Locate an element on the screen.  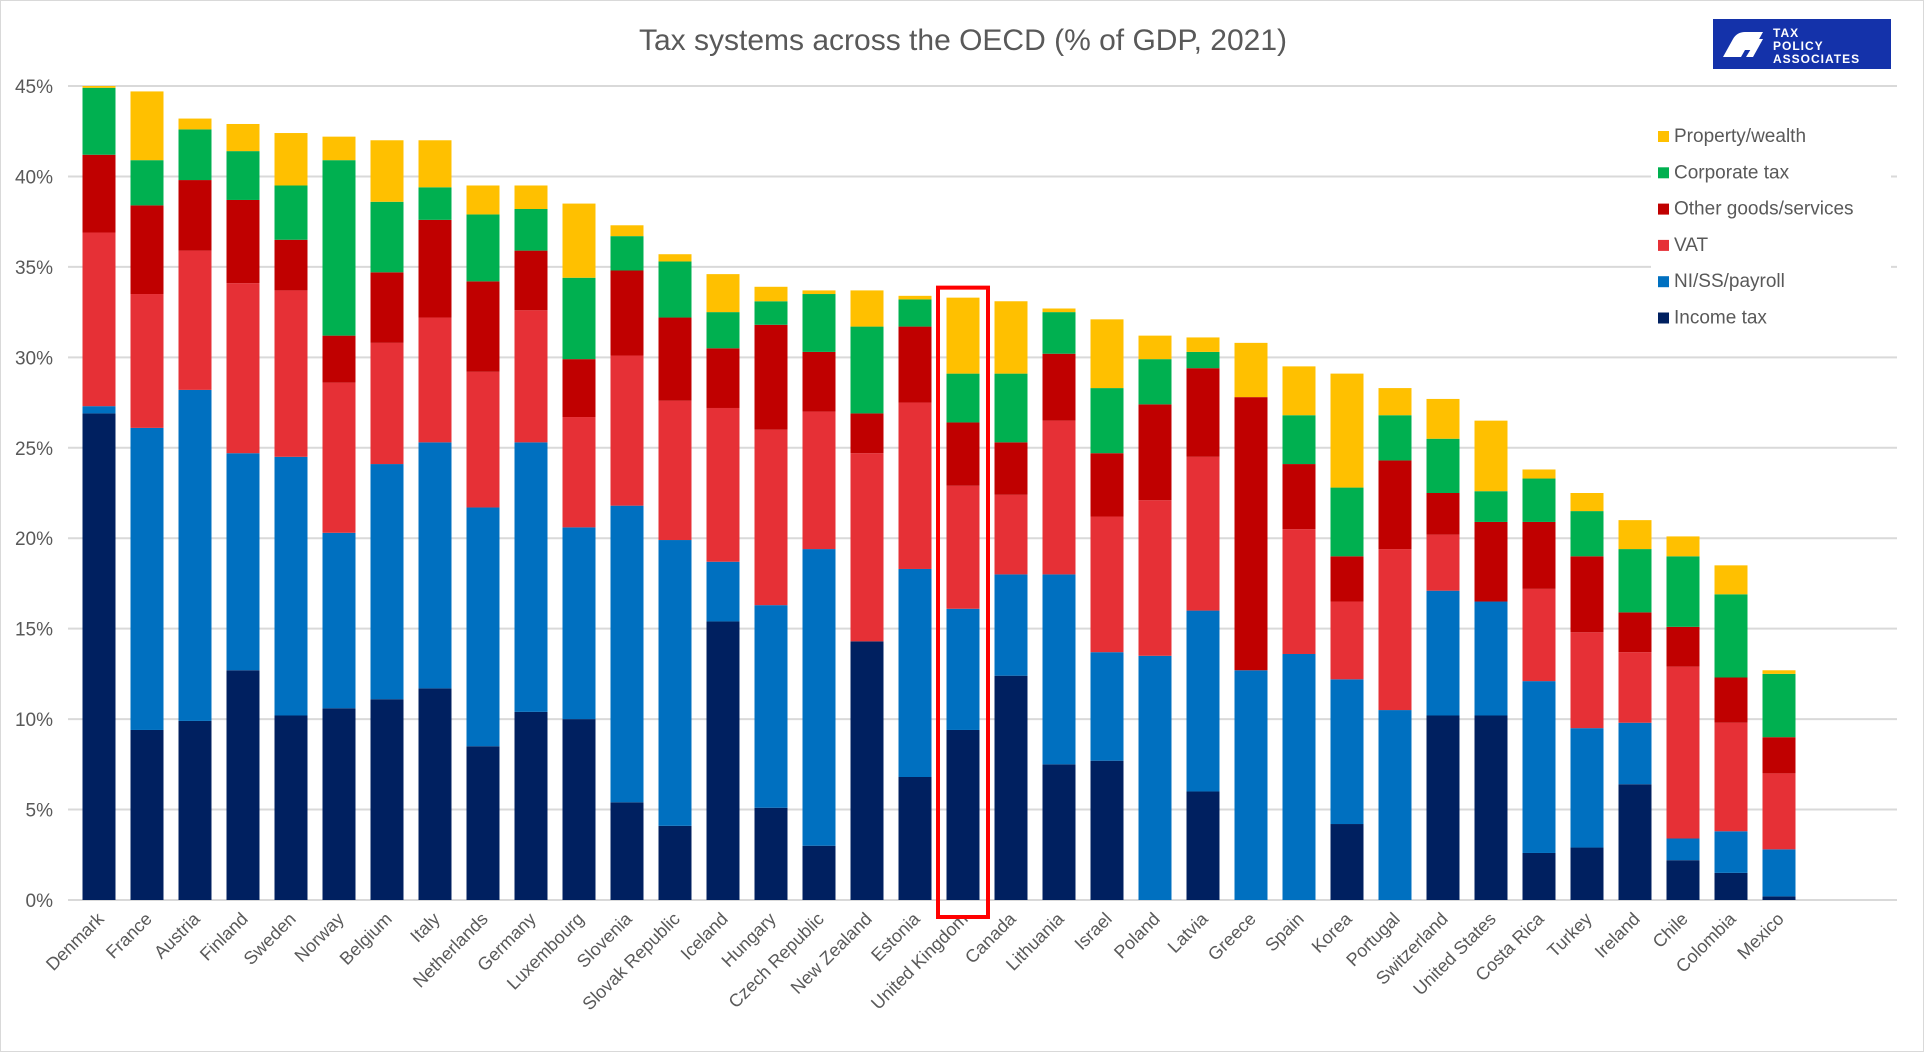
x-tick-label: Belgium is located at coordinates (366, 939).